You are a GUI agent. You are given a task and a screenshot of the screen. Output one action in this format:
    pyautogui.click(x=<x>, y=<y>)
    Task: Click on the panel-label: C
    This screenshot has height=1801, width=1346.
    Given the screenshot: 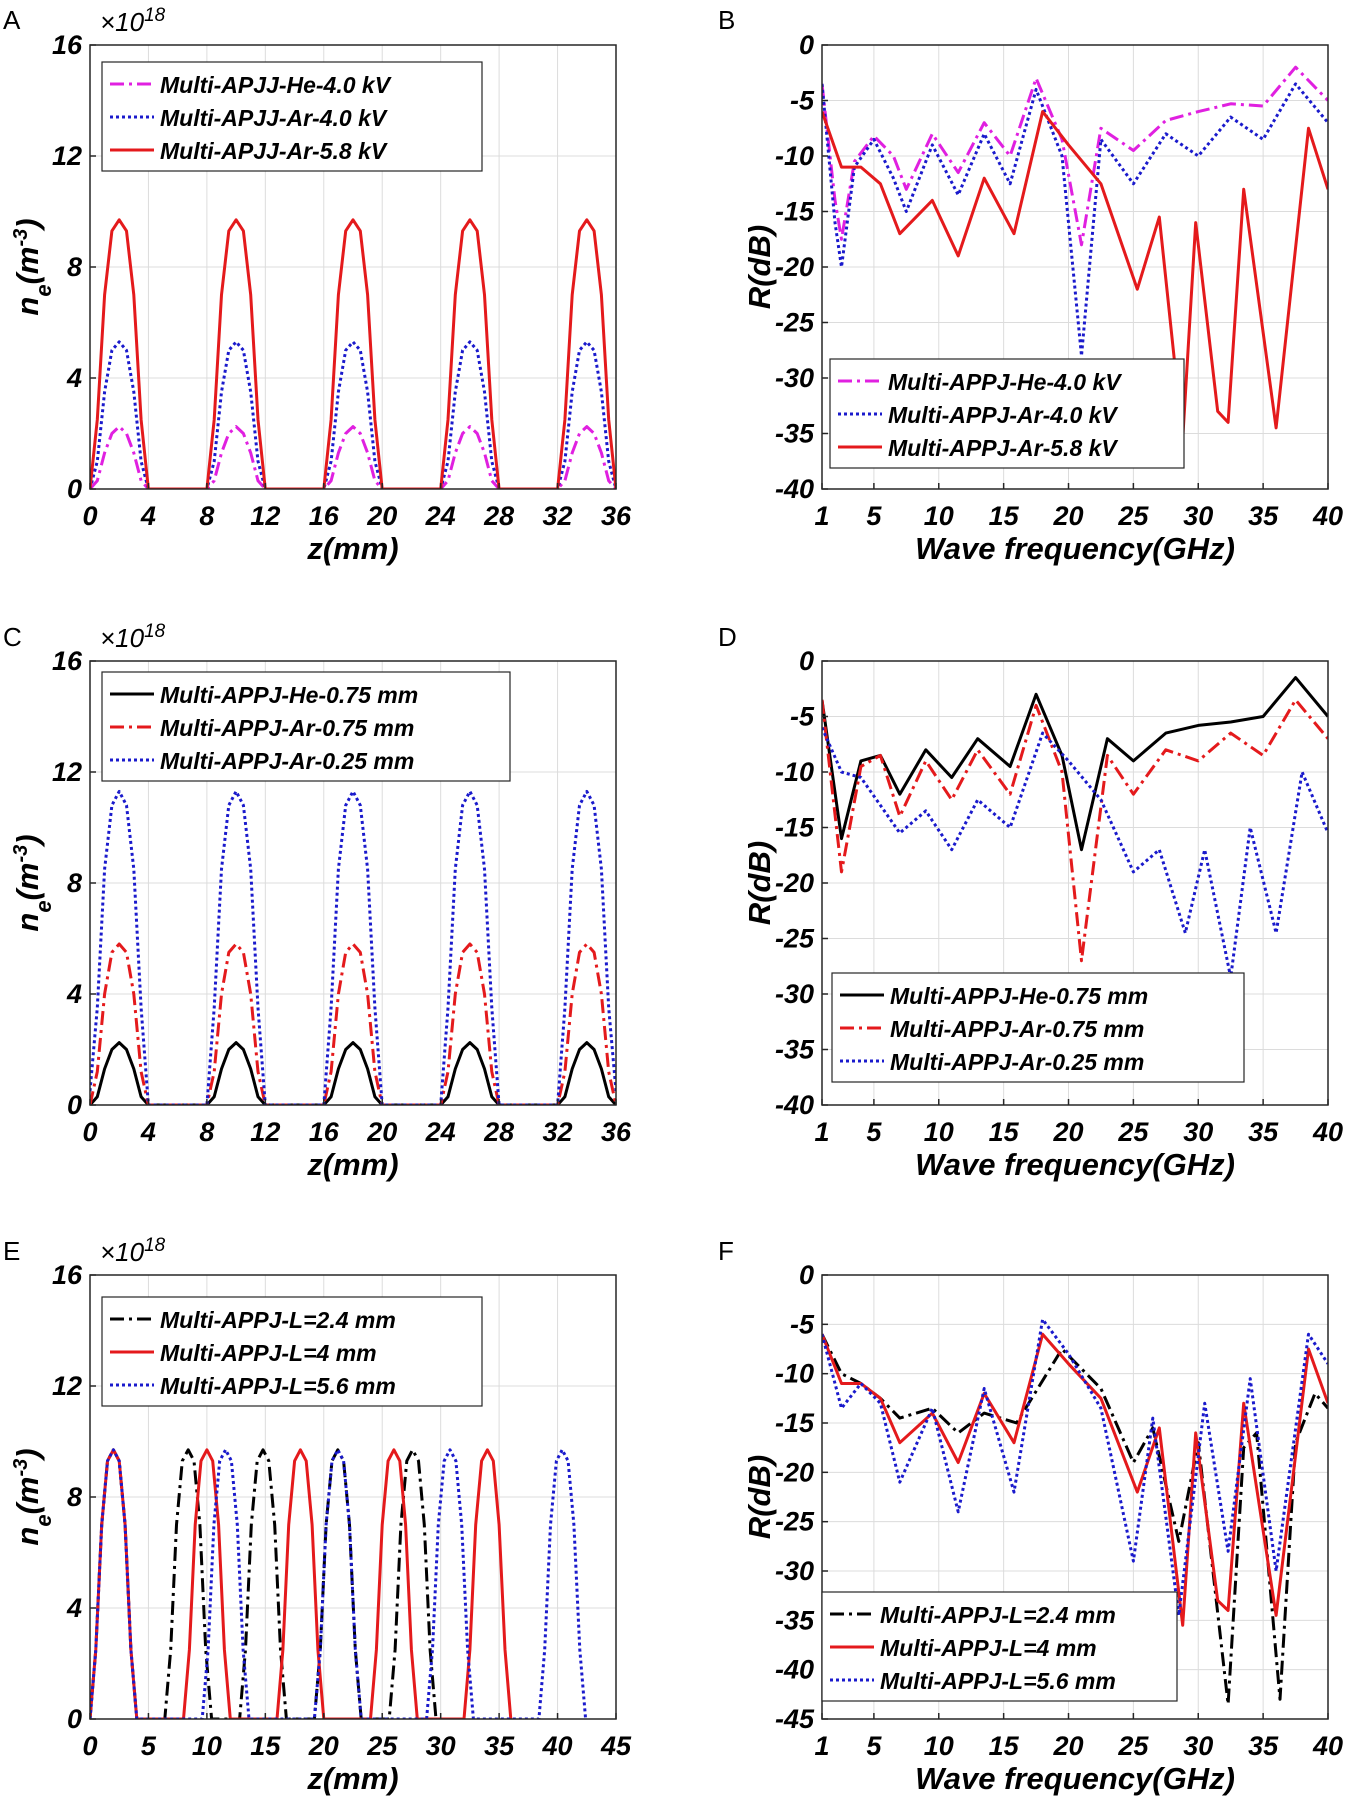 What is the action you would take?
    pyautogui.click(x=12, y=637)
    